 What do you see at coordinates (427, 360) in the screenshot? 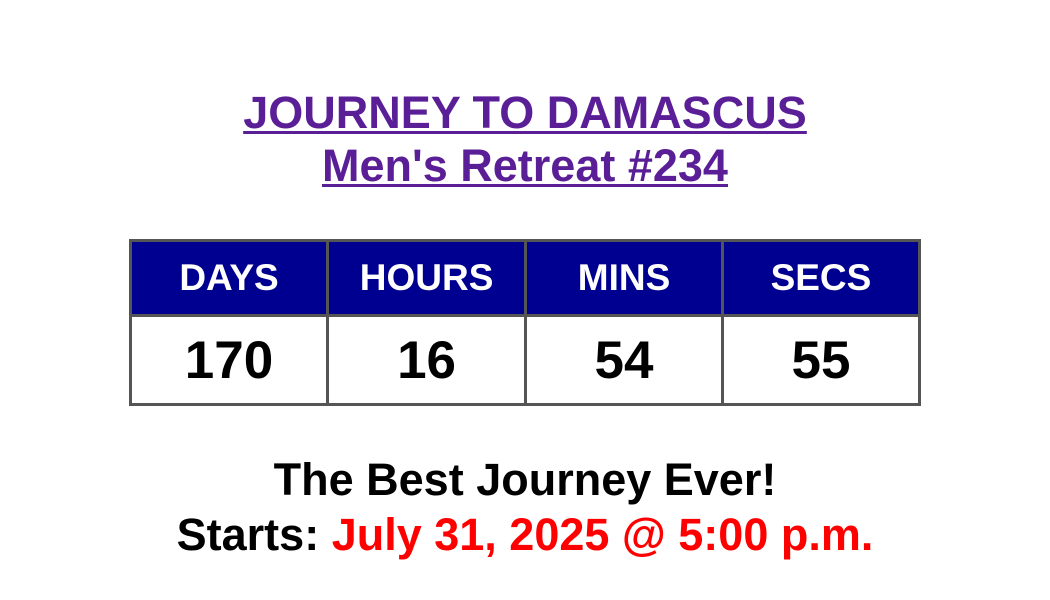
I see `hours-value: 16` at bounding box center [427, 360].